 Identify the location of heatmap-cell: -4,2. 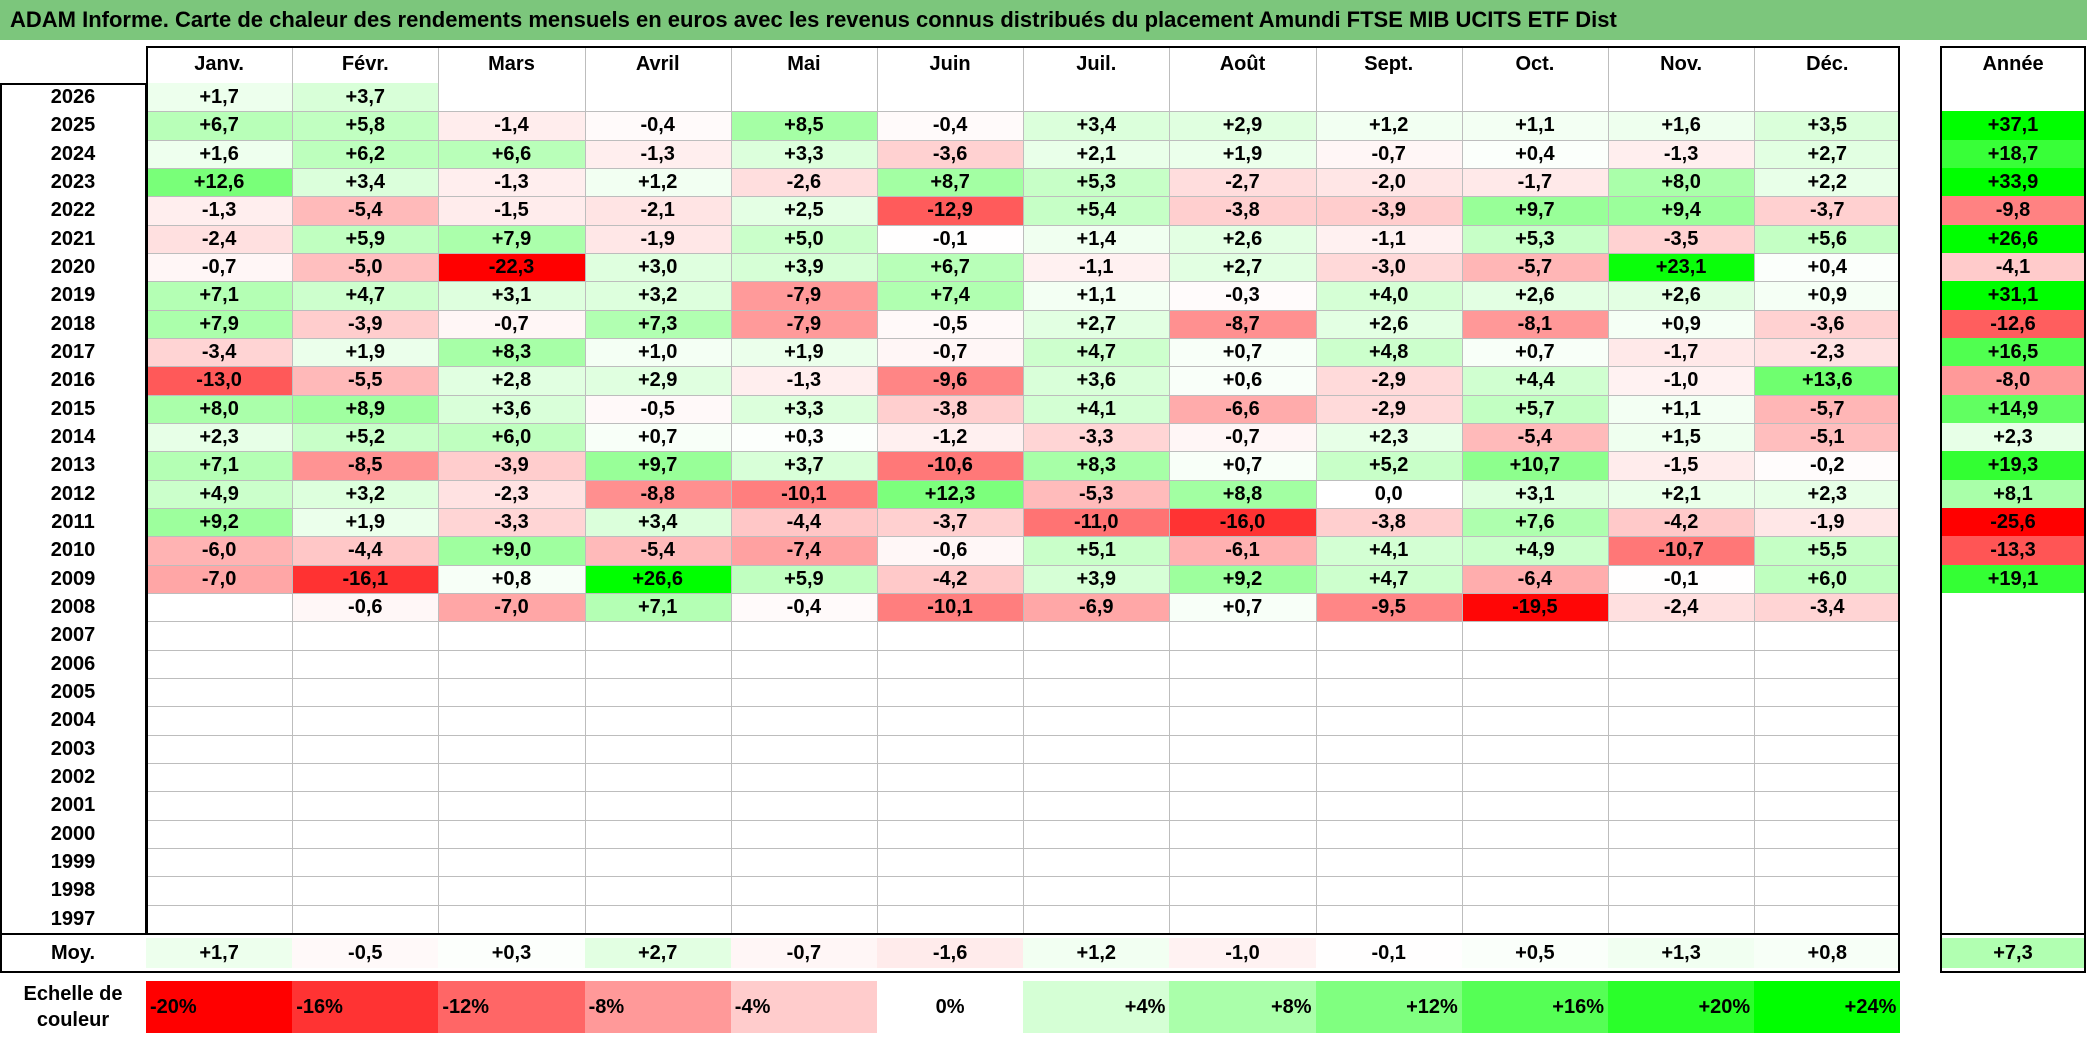
(950, 578).